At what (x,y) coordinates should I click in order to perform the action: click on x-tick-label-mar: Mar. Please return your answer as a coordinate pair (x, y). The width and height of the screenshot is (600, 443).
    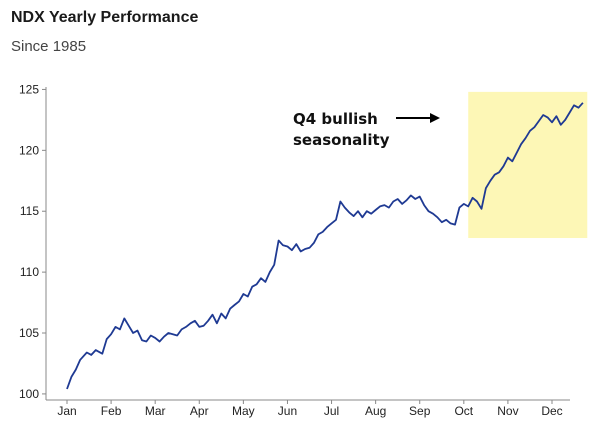
    Looking at the image, I should click on (155, 411).